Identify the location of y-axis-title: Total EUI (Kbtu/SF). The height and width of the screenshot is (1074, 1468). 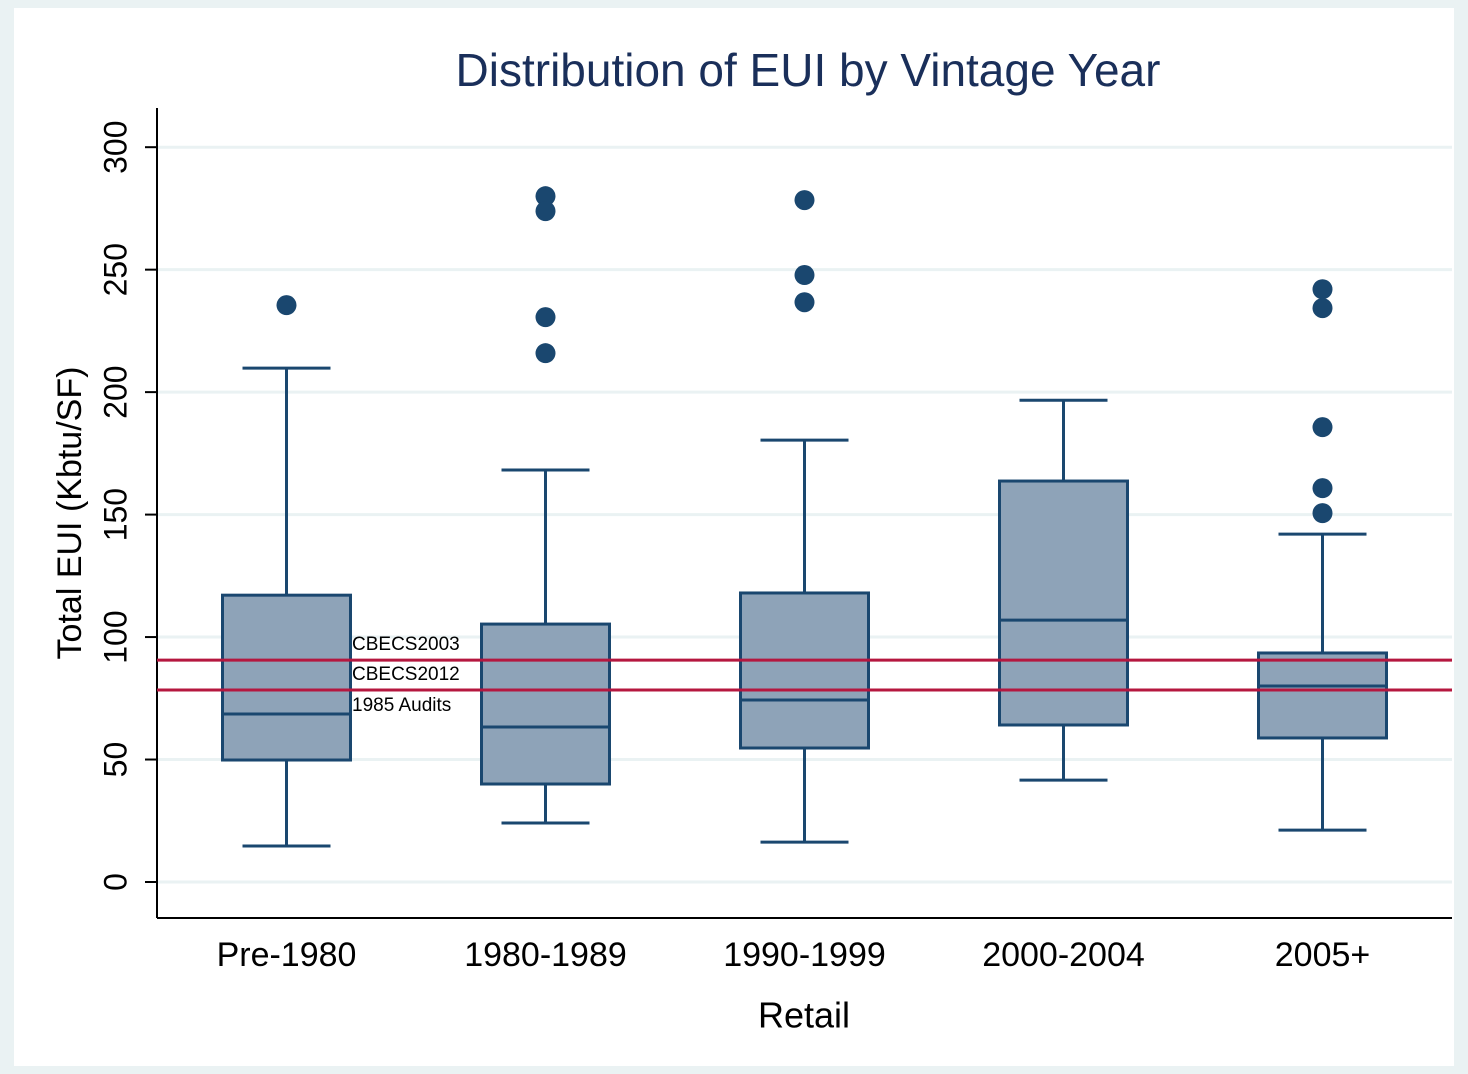
(70, 513).